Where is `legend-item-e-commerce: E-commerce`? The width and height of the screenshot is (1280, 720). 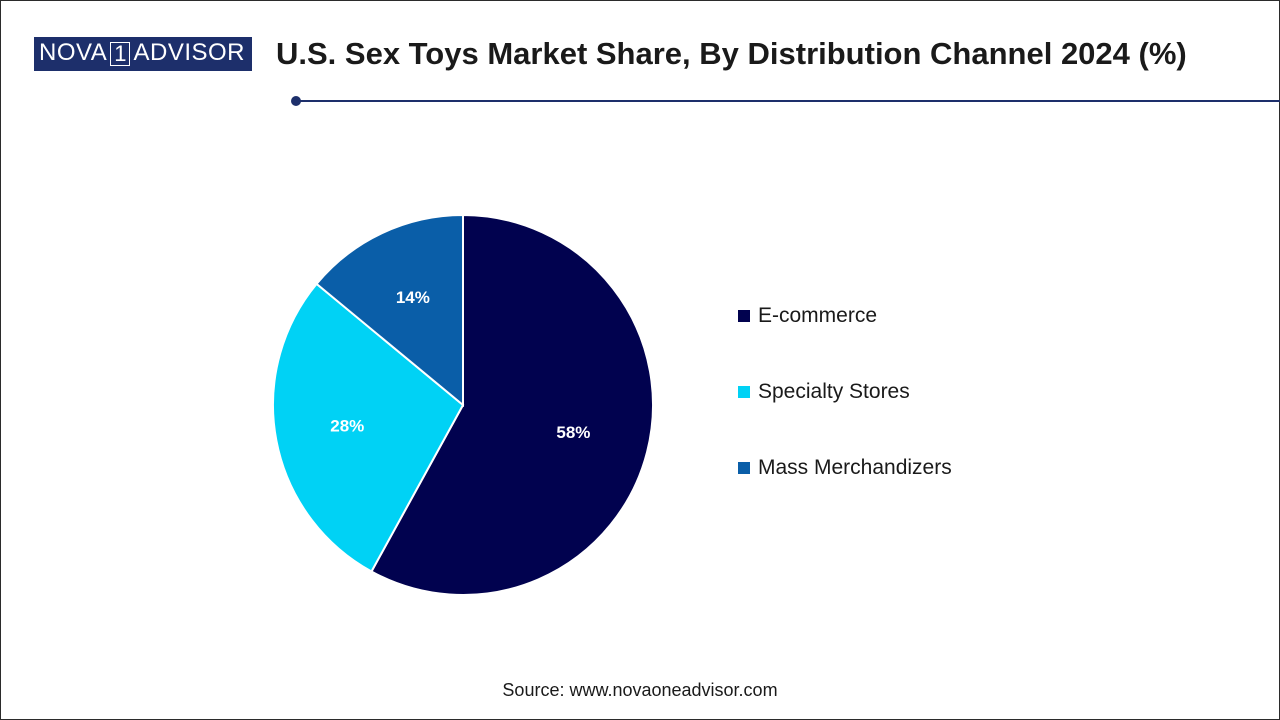
legend-item-e-commerce: E-commerce is located at coordinates (845, 316).